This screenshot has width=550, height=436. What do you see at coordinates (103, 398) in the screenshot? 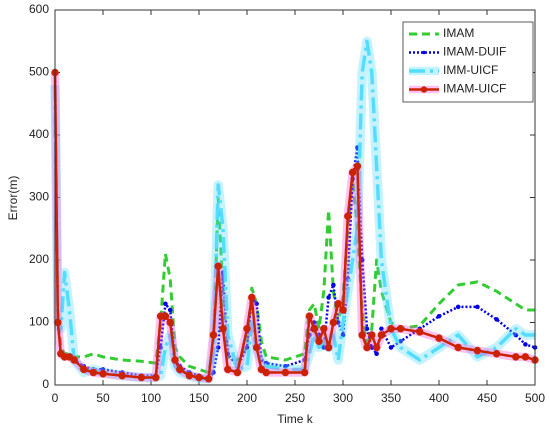
I see `x-tick-label: 50` at bounding box center [103, 398].